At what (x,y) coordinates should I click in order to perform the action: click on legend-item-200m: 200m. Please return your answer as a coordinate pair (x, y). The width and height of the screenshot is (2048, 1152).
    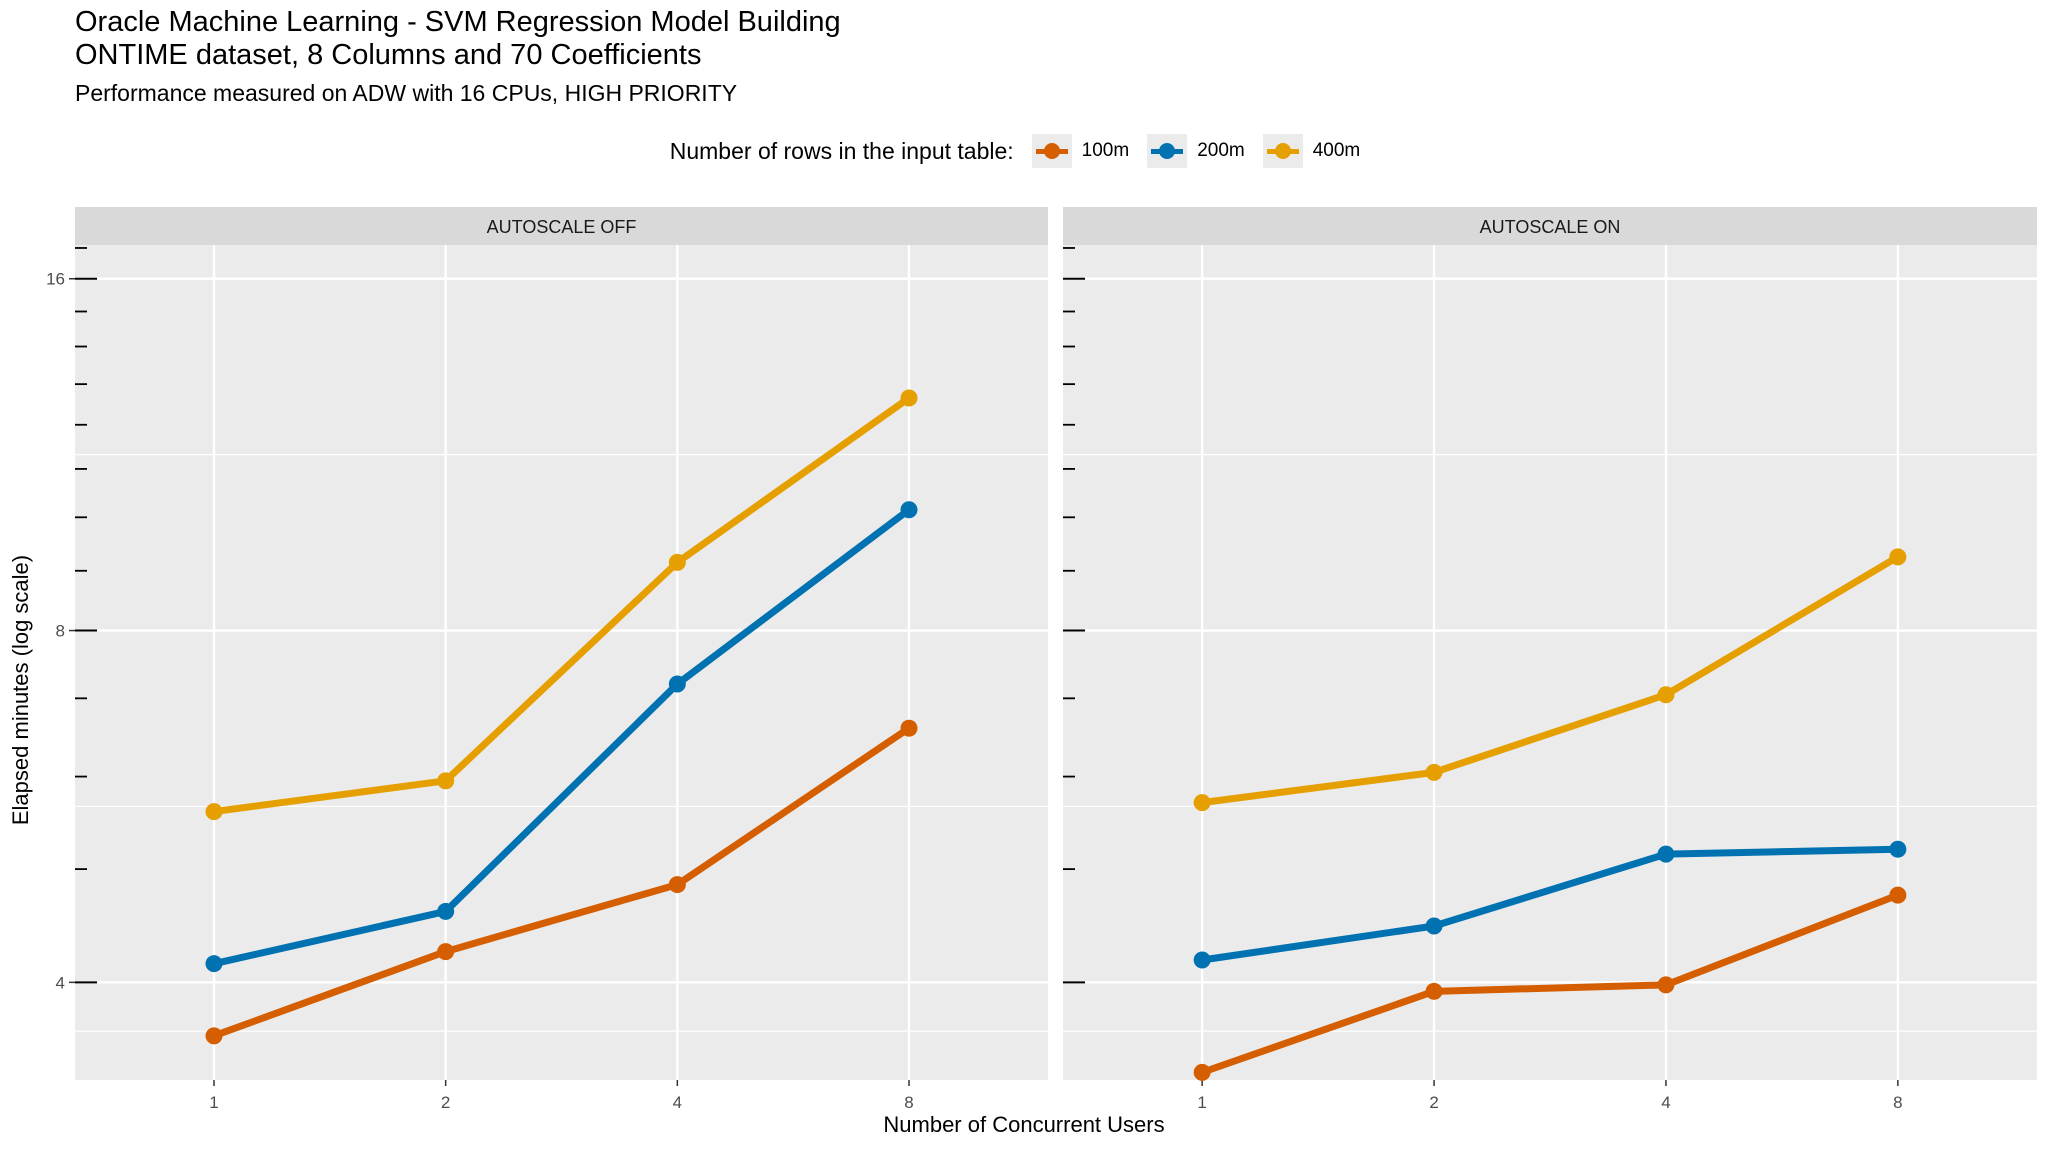
    Looking at the image, I should click on (1196, 151).